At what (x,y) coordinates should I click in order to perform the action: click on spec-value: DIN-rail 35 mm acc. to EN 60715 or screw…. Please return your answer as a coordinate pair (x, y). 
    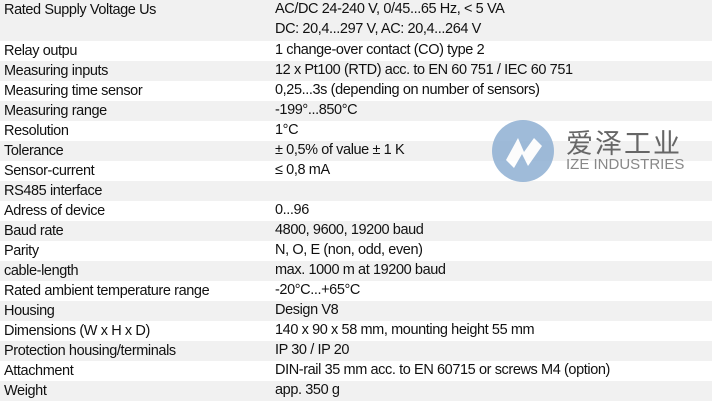
    Looking at the image, I should click on (493, 371).